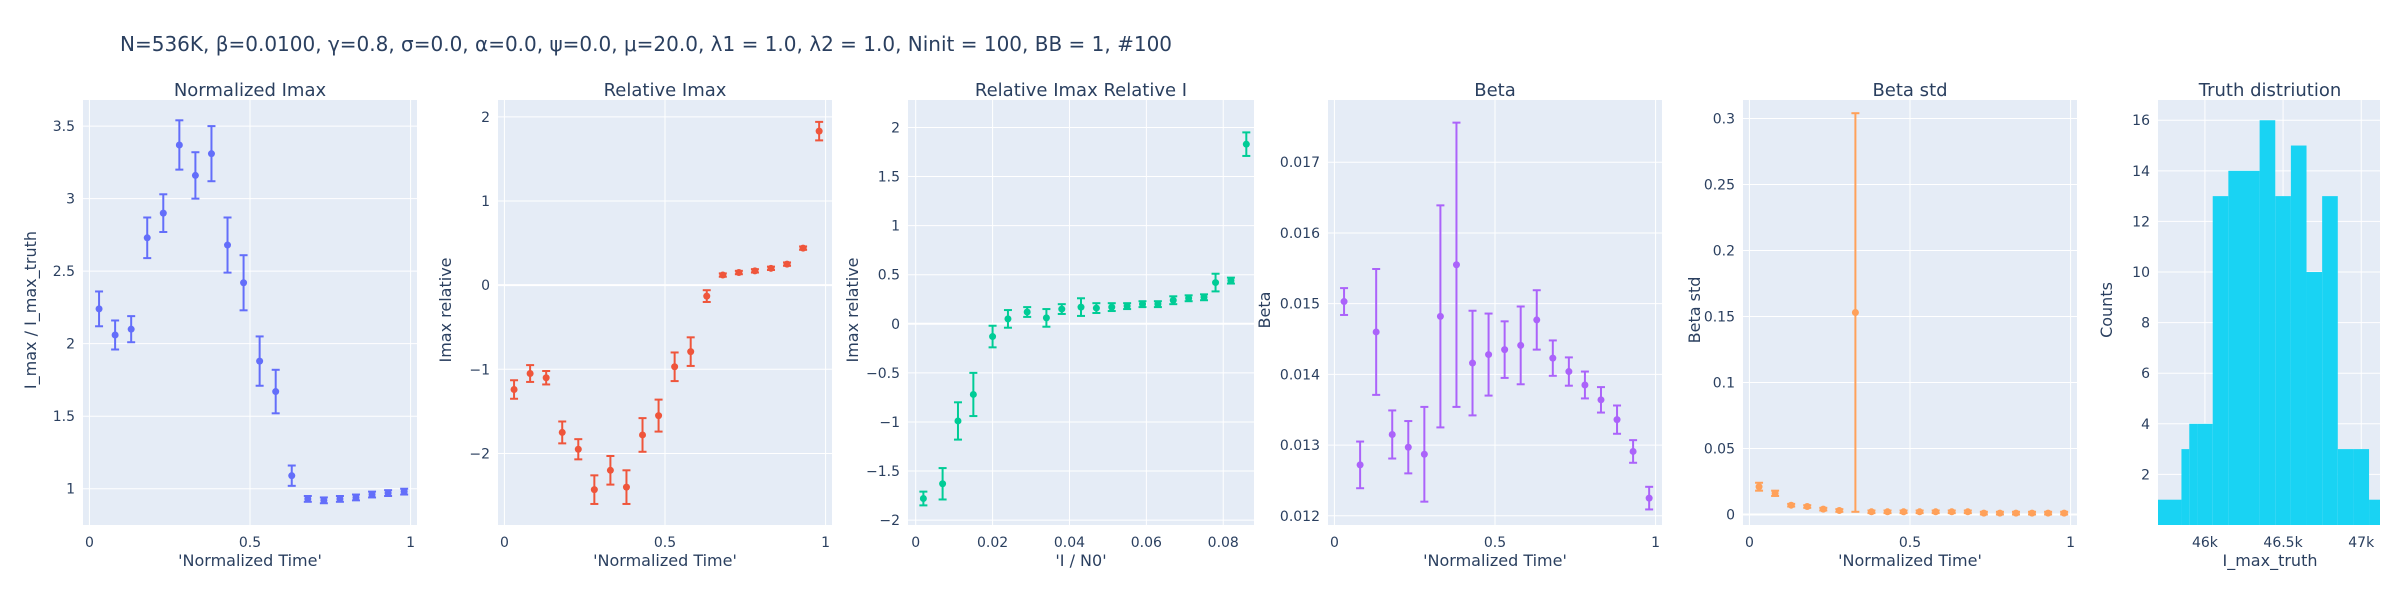  Describe the element at coordinates (1694, 310) in the screenshot. I see `y-axis-label: Beta std` at that location.